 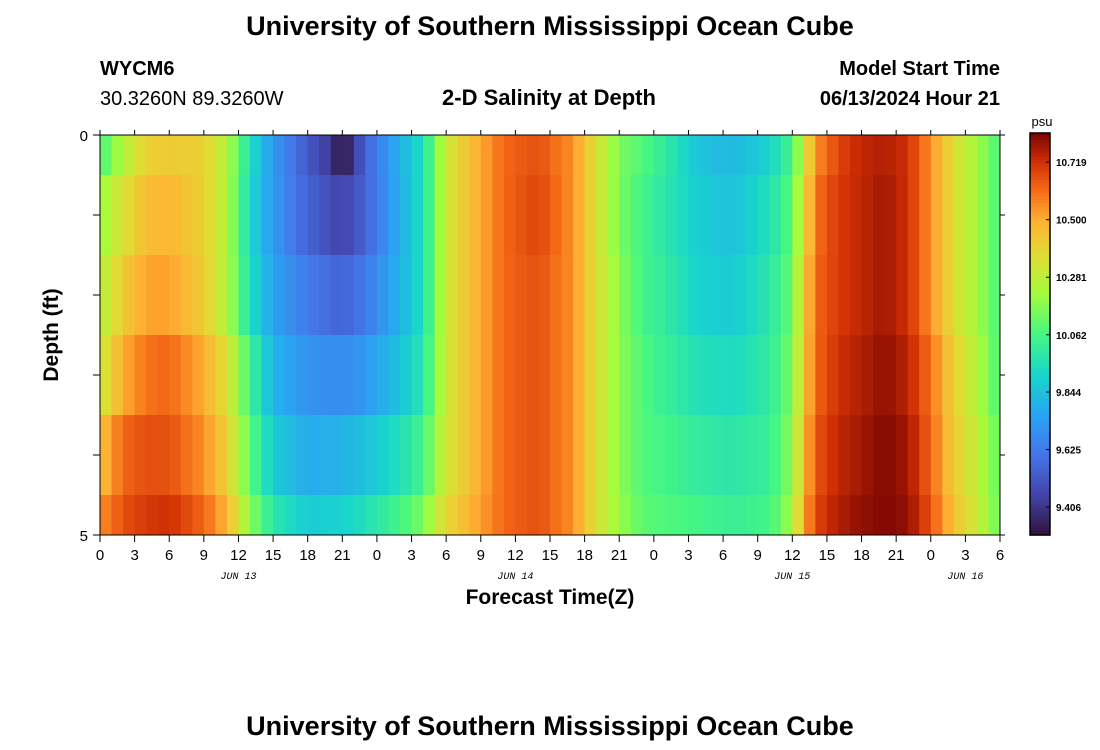 What do you see at coordinates (550, 597) in the screenshot?
I see `x-axis-label: Forecast Time(Z)` at bounding box center [550, 597].